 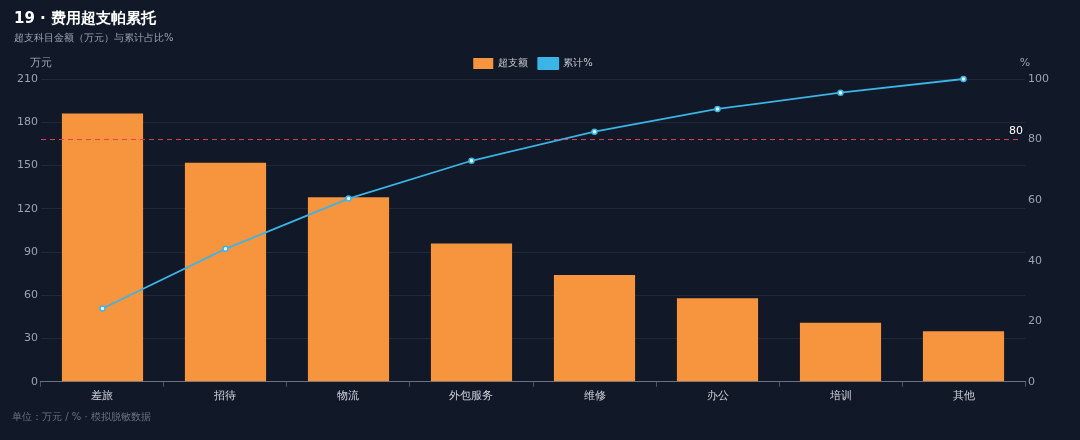 What do you see at coordinates (27, 122) in the screenshot?
I see `y-tick-label: 180` at bounding box center [27, 122].